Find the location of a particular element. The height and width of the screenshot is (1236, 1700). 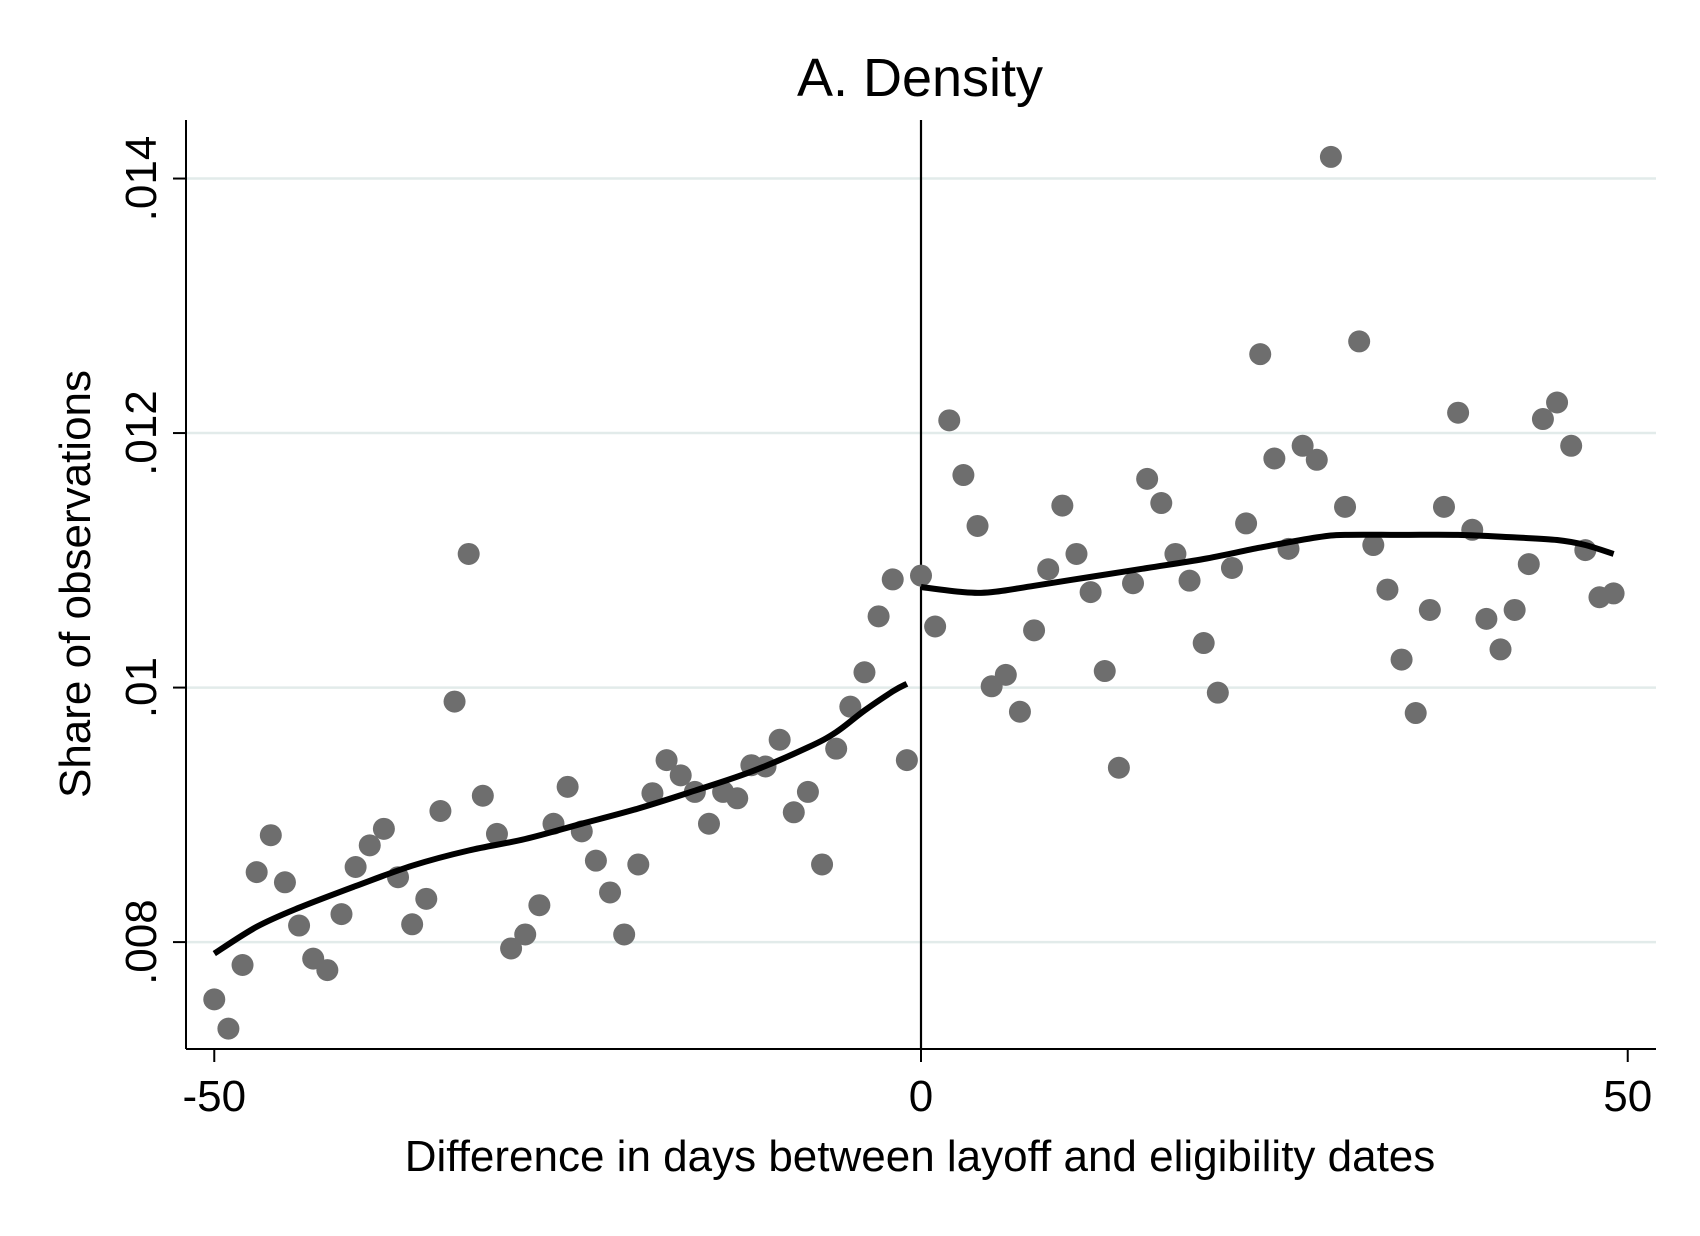

y-tick-label-3: .014 is located at coordinates (141, 179).